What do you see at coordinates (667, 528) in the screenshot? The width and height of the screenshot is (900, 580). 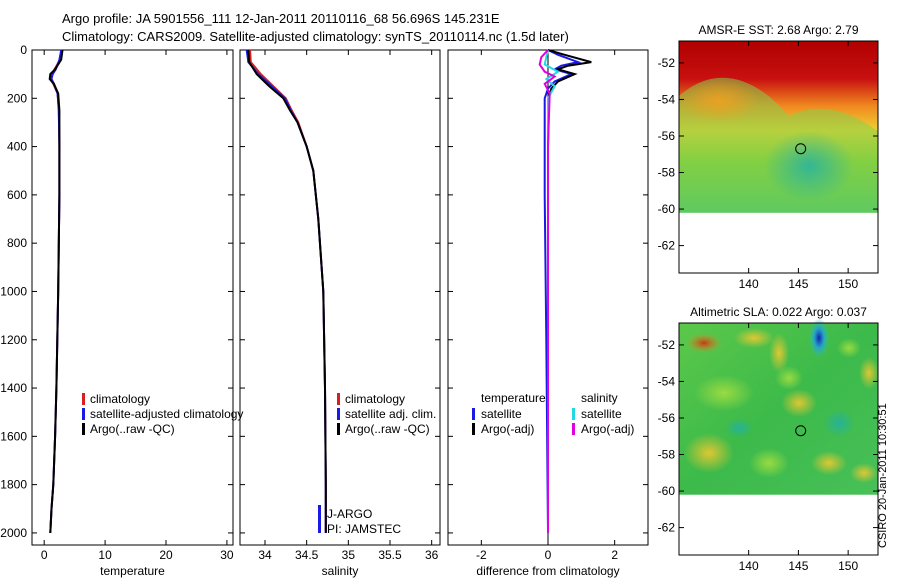 I see `chart-5-ytick-label: -62` at bounding box center [667, 528].